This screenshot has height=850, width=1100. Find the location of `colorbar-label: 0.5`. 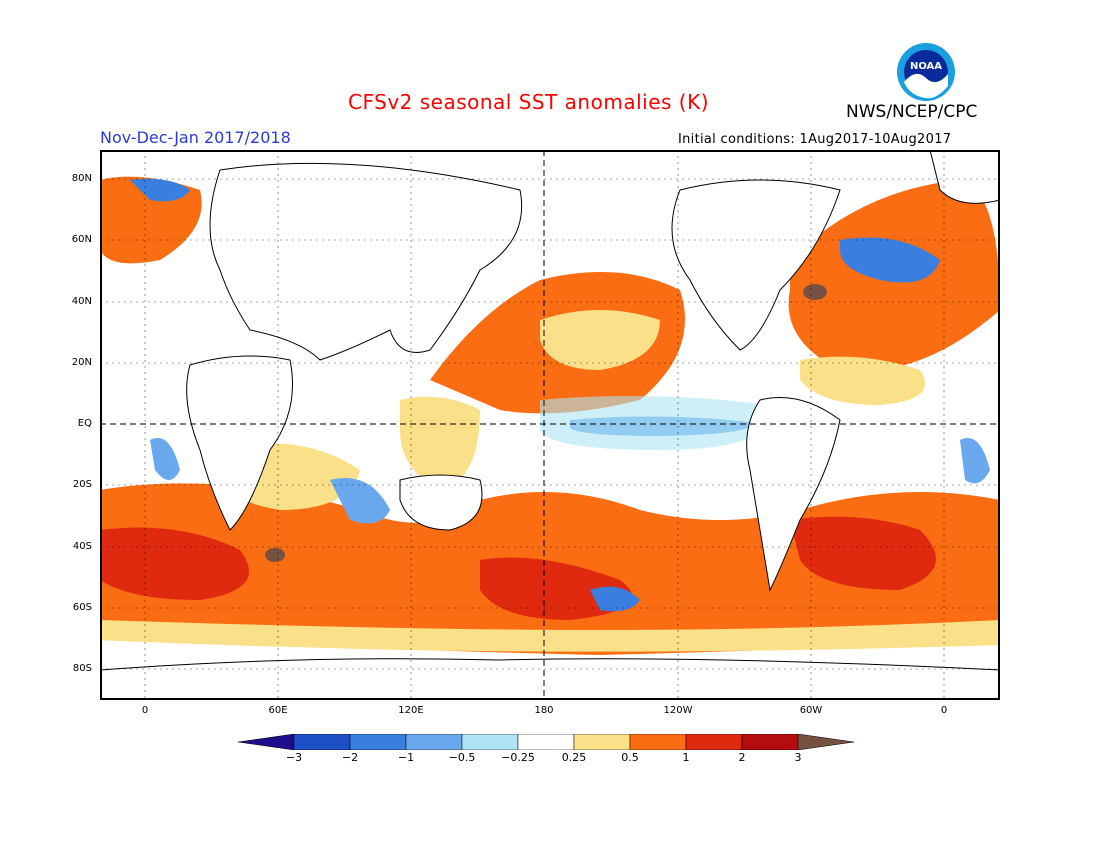

colorbar-label: 0.5 is located at coordinates (630, 757).